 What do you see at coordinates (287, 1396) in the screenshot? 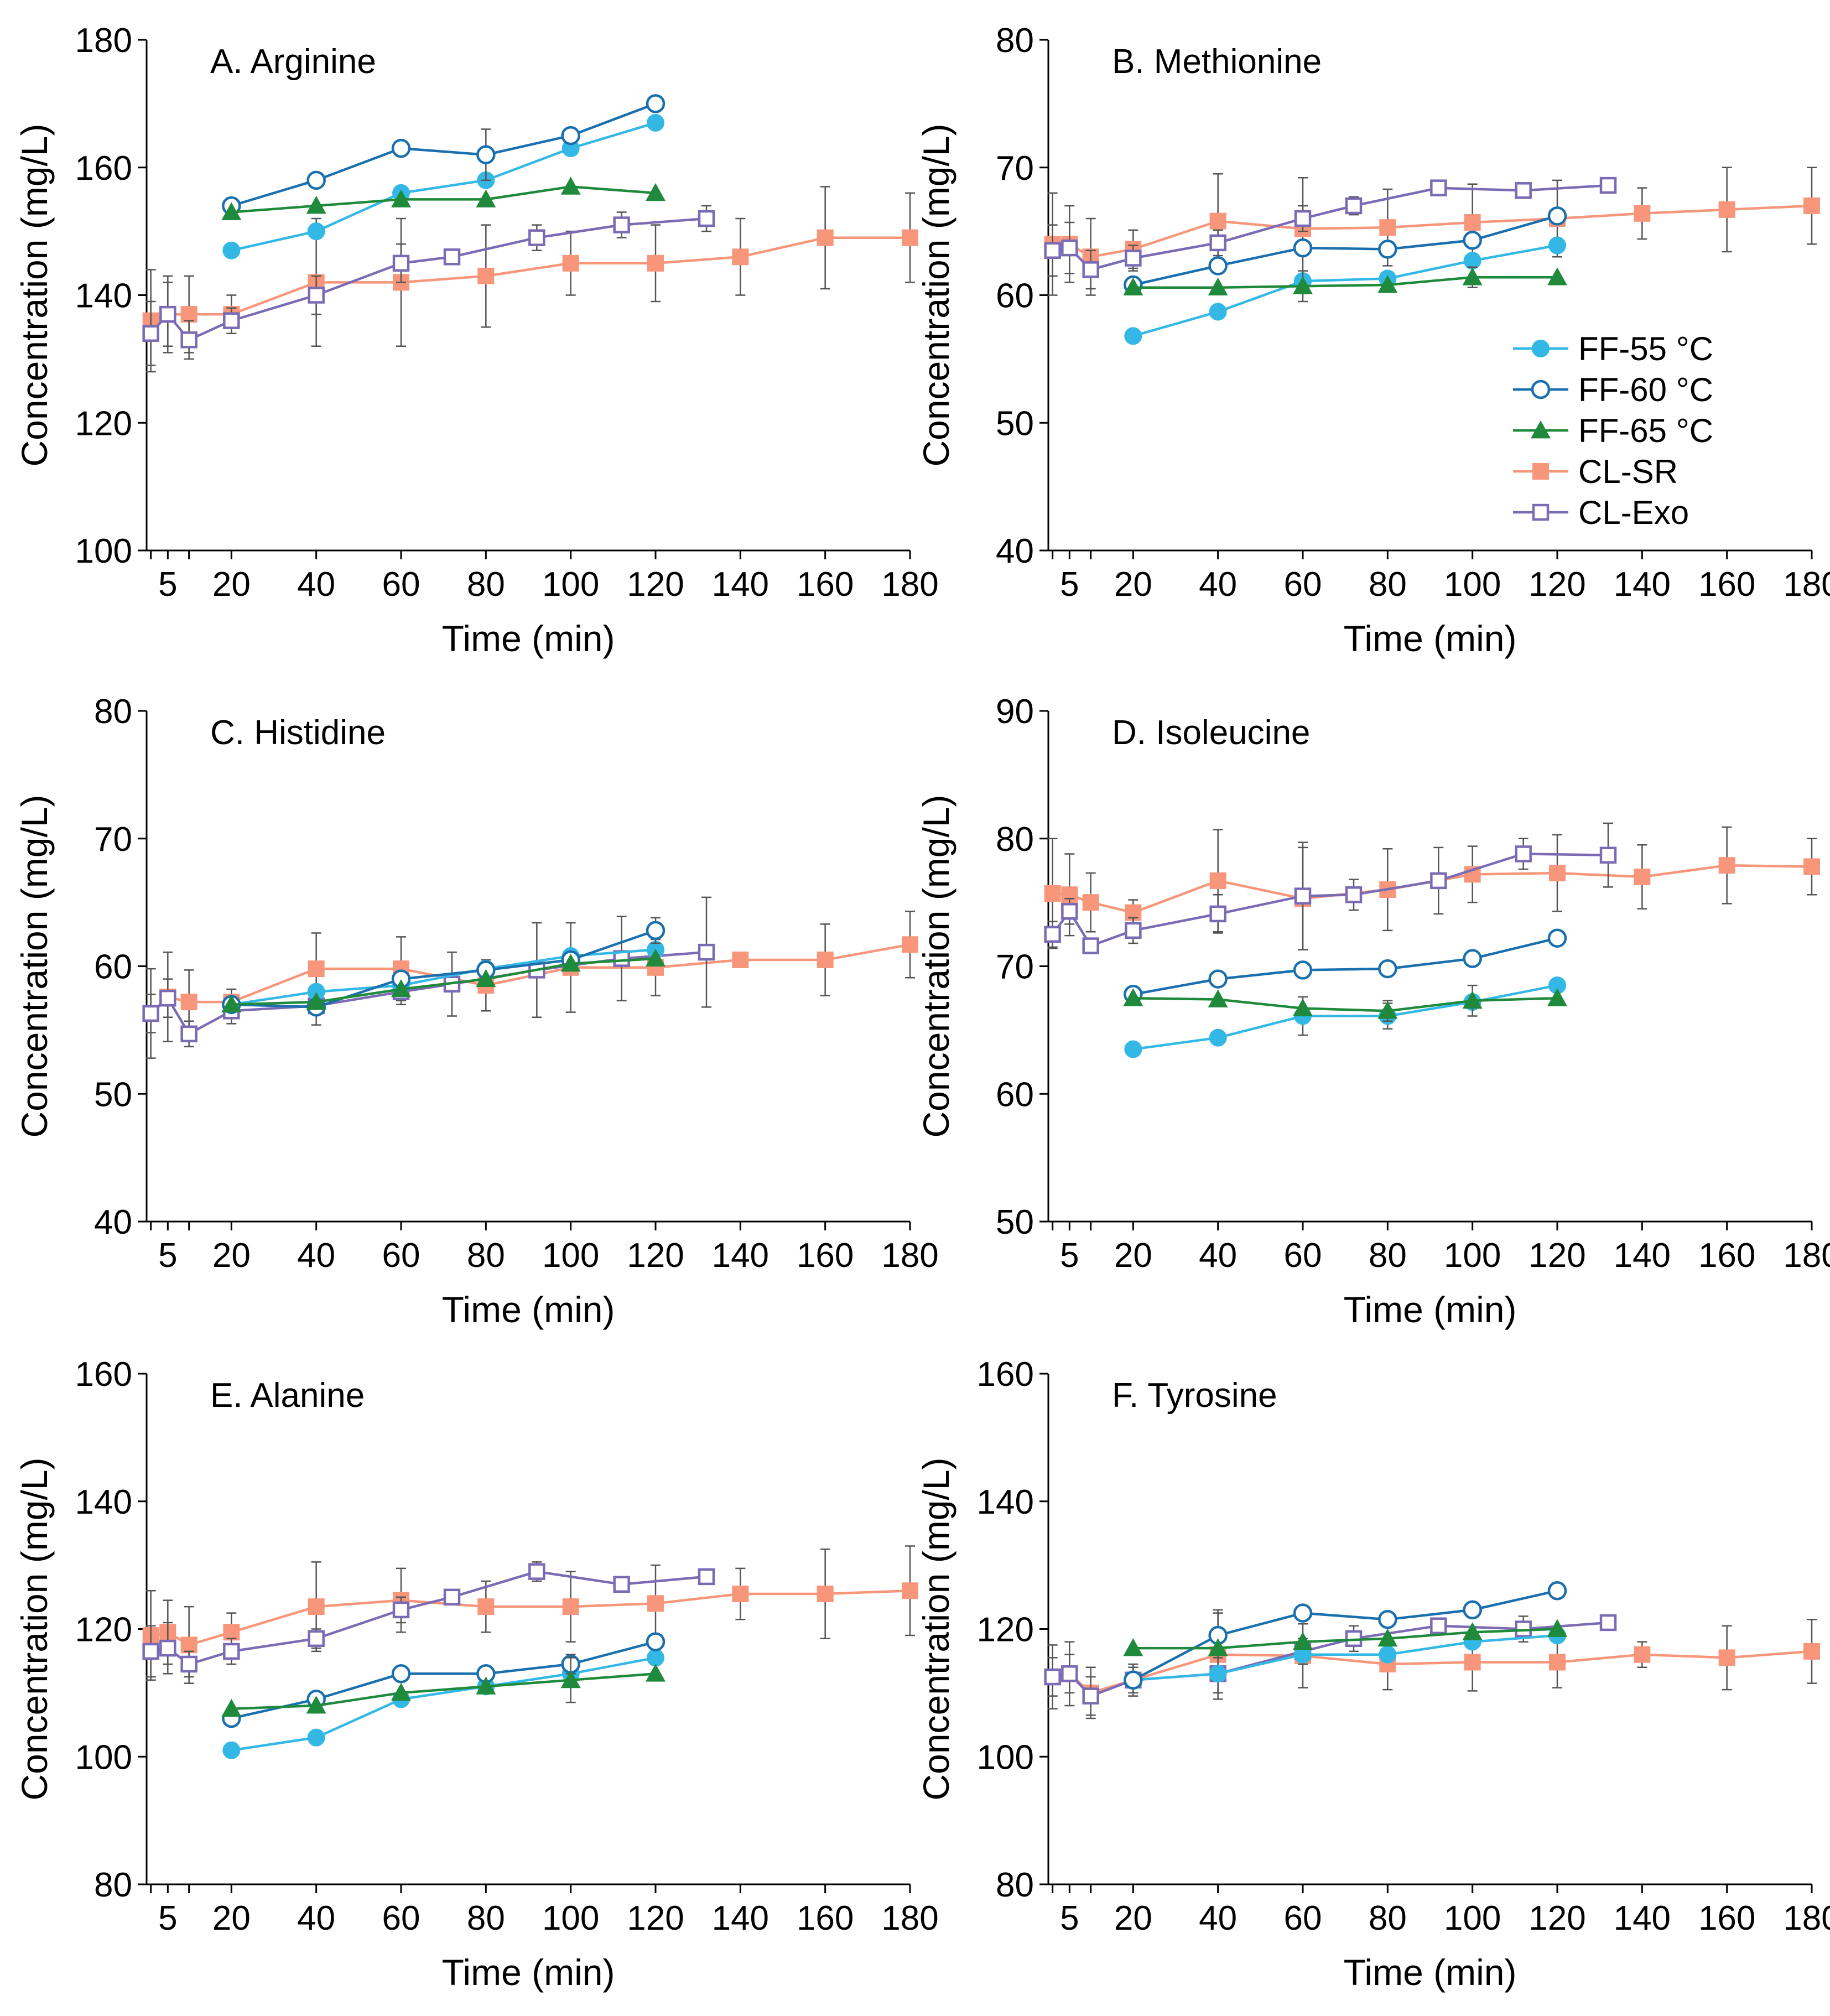
I see `panel-title: E. Alanine` at bounding box center [287, 1396].